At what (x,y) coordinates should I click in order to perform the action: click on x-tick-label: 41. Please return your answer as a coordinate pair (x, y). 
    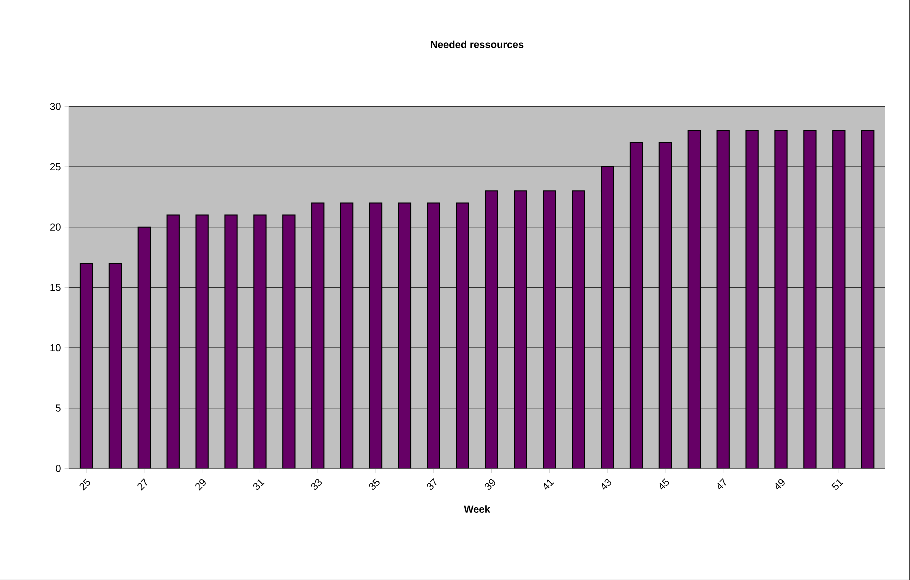
    Looking at the image, I should click on (549, 484).